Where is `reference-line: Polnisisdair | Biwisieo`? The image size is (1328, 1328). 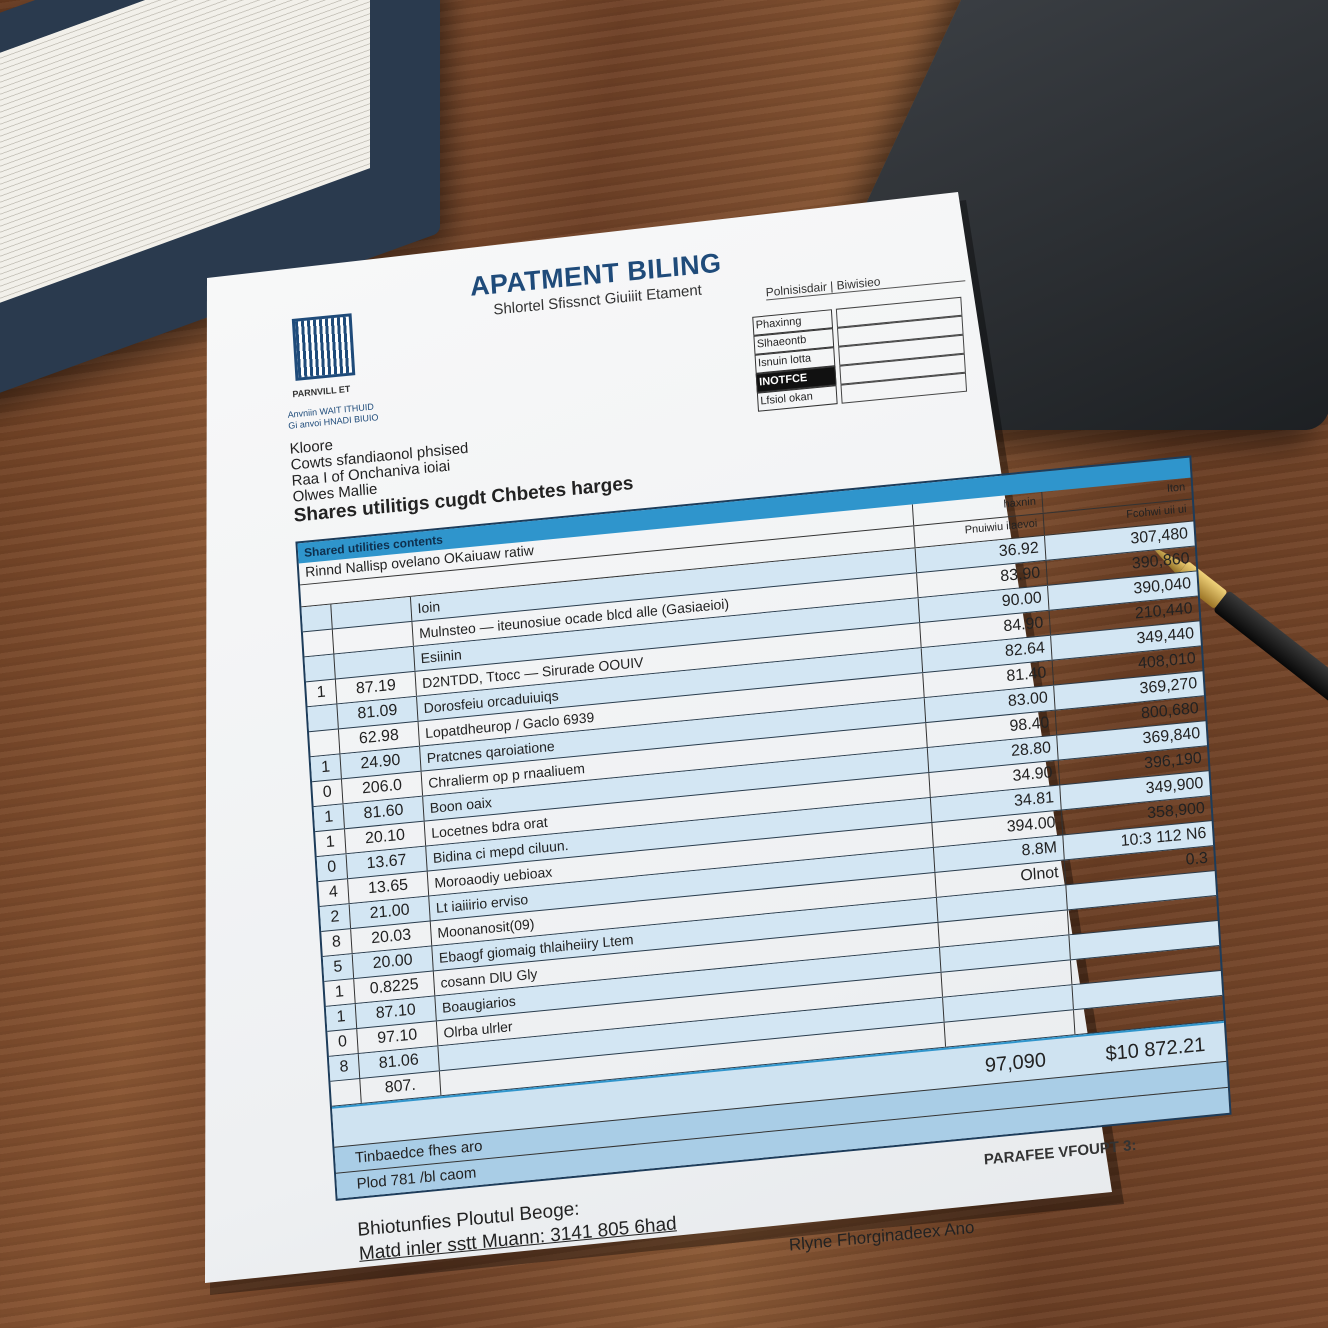 reference-line: Polnisisdair | Biwisieo is located at coordinates (865, 283).